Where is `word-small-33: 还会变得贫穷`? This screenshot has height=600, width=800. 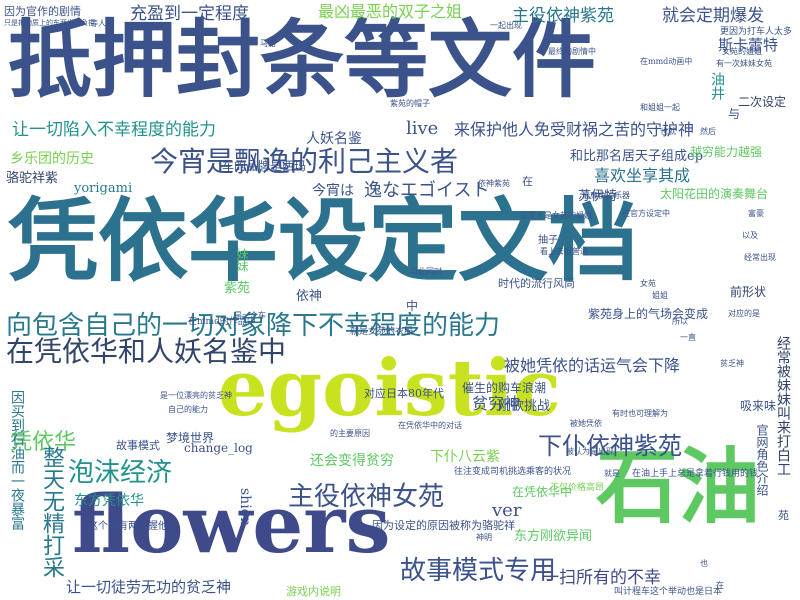
word-small-33: 还会变得贫穷 is located at coordinates (352, 461).